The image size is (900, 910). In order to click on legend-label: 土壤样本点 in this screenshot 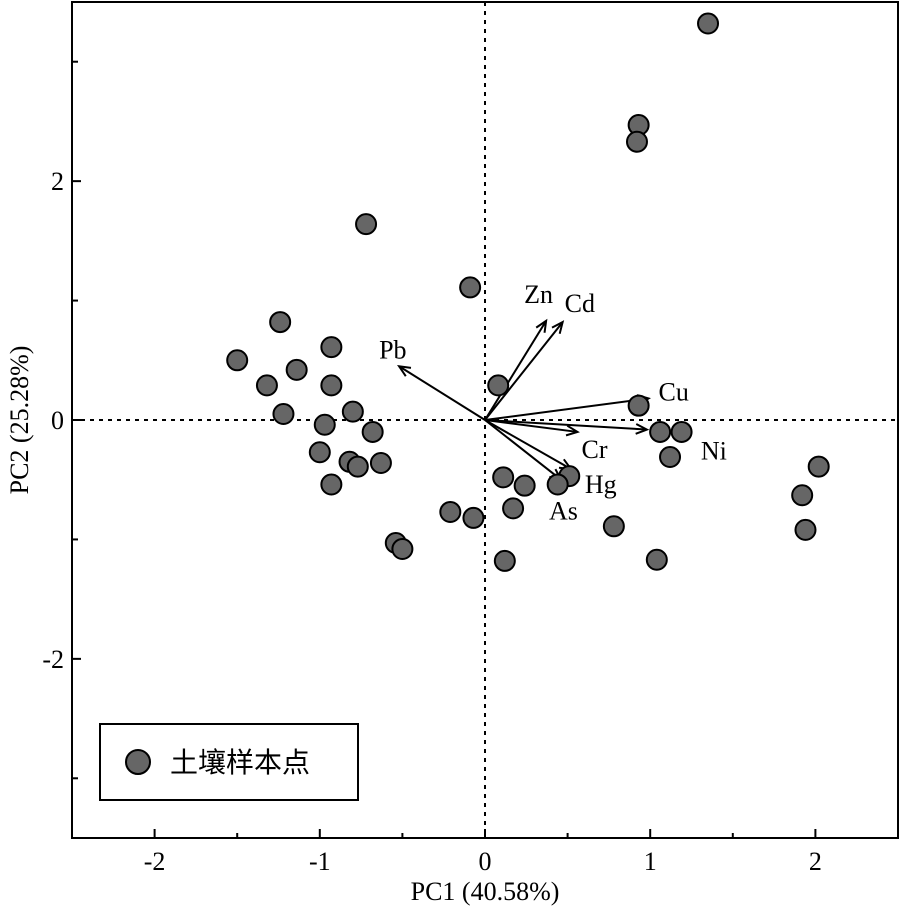, I will do `click(240, 762)`.